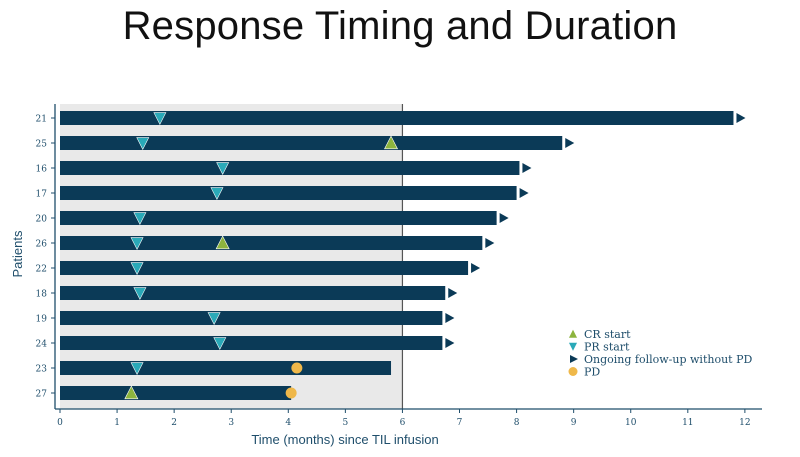 This screenshot has width=800, height=457. What do you see at coordinates (607, 347) in the screenshot?
I see `legend-label: PR start` at bounding box center [607, 347].